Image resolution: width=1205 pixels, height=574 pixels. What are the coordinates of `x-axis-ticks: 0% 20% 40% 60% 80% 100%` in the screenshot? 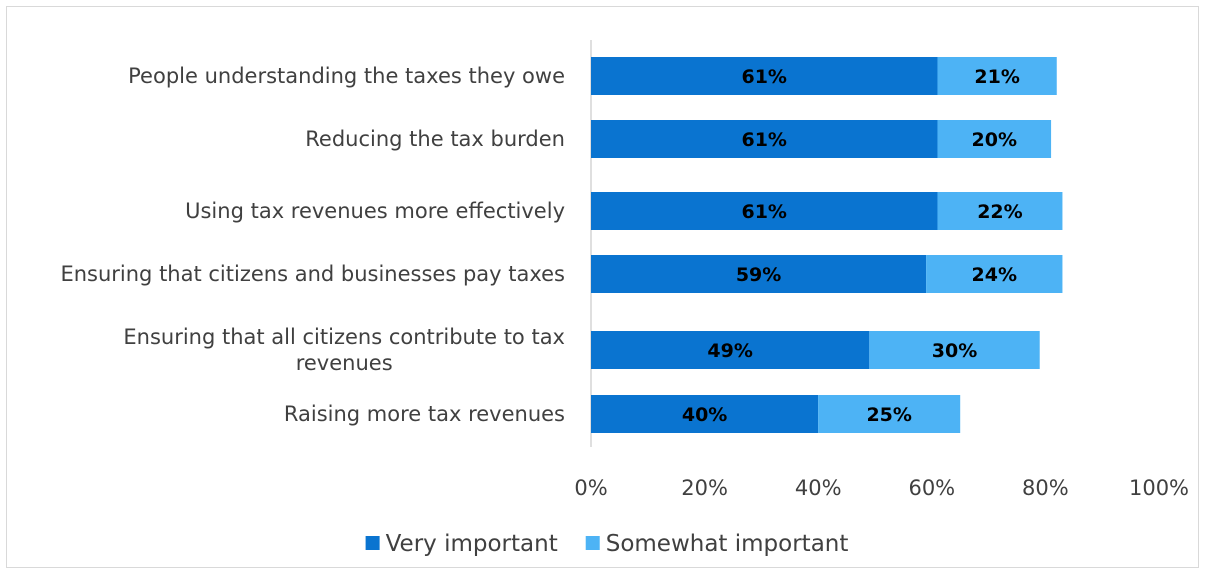 It's located at (881, 488).